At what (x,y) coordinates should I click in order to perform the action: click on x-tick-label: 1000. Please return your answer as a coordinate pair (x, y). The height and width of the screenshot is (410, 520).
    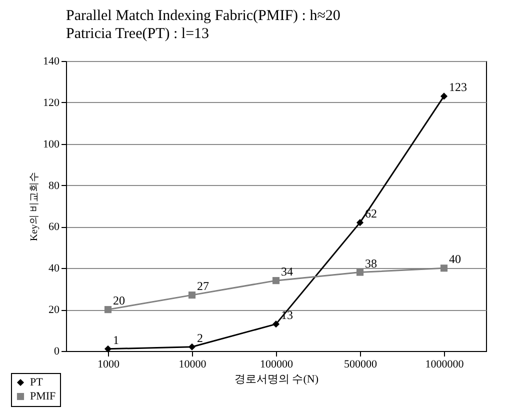
    Looking at the image, I should click on (109, 364).